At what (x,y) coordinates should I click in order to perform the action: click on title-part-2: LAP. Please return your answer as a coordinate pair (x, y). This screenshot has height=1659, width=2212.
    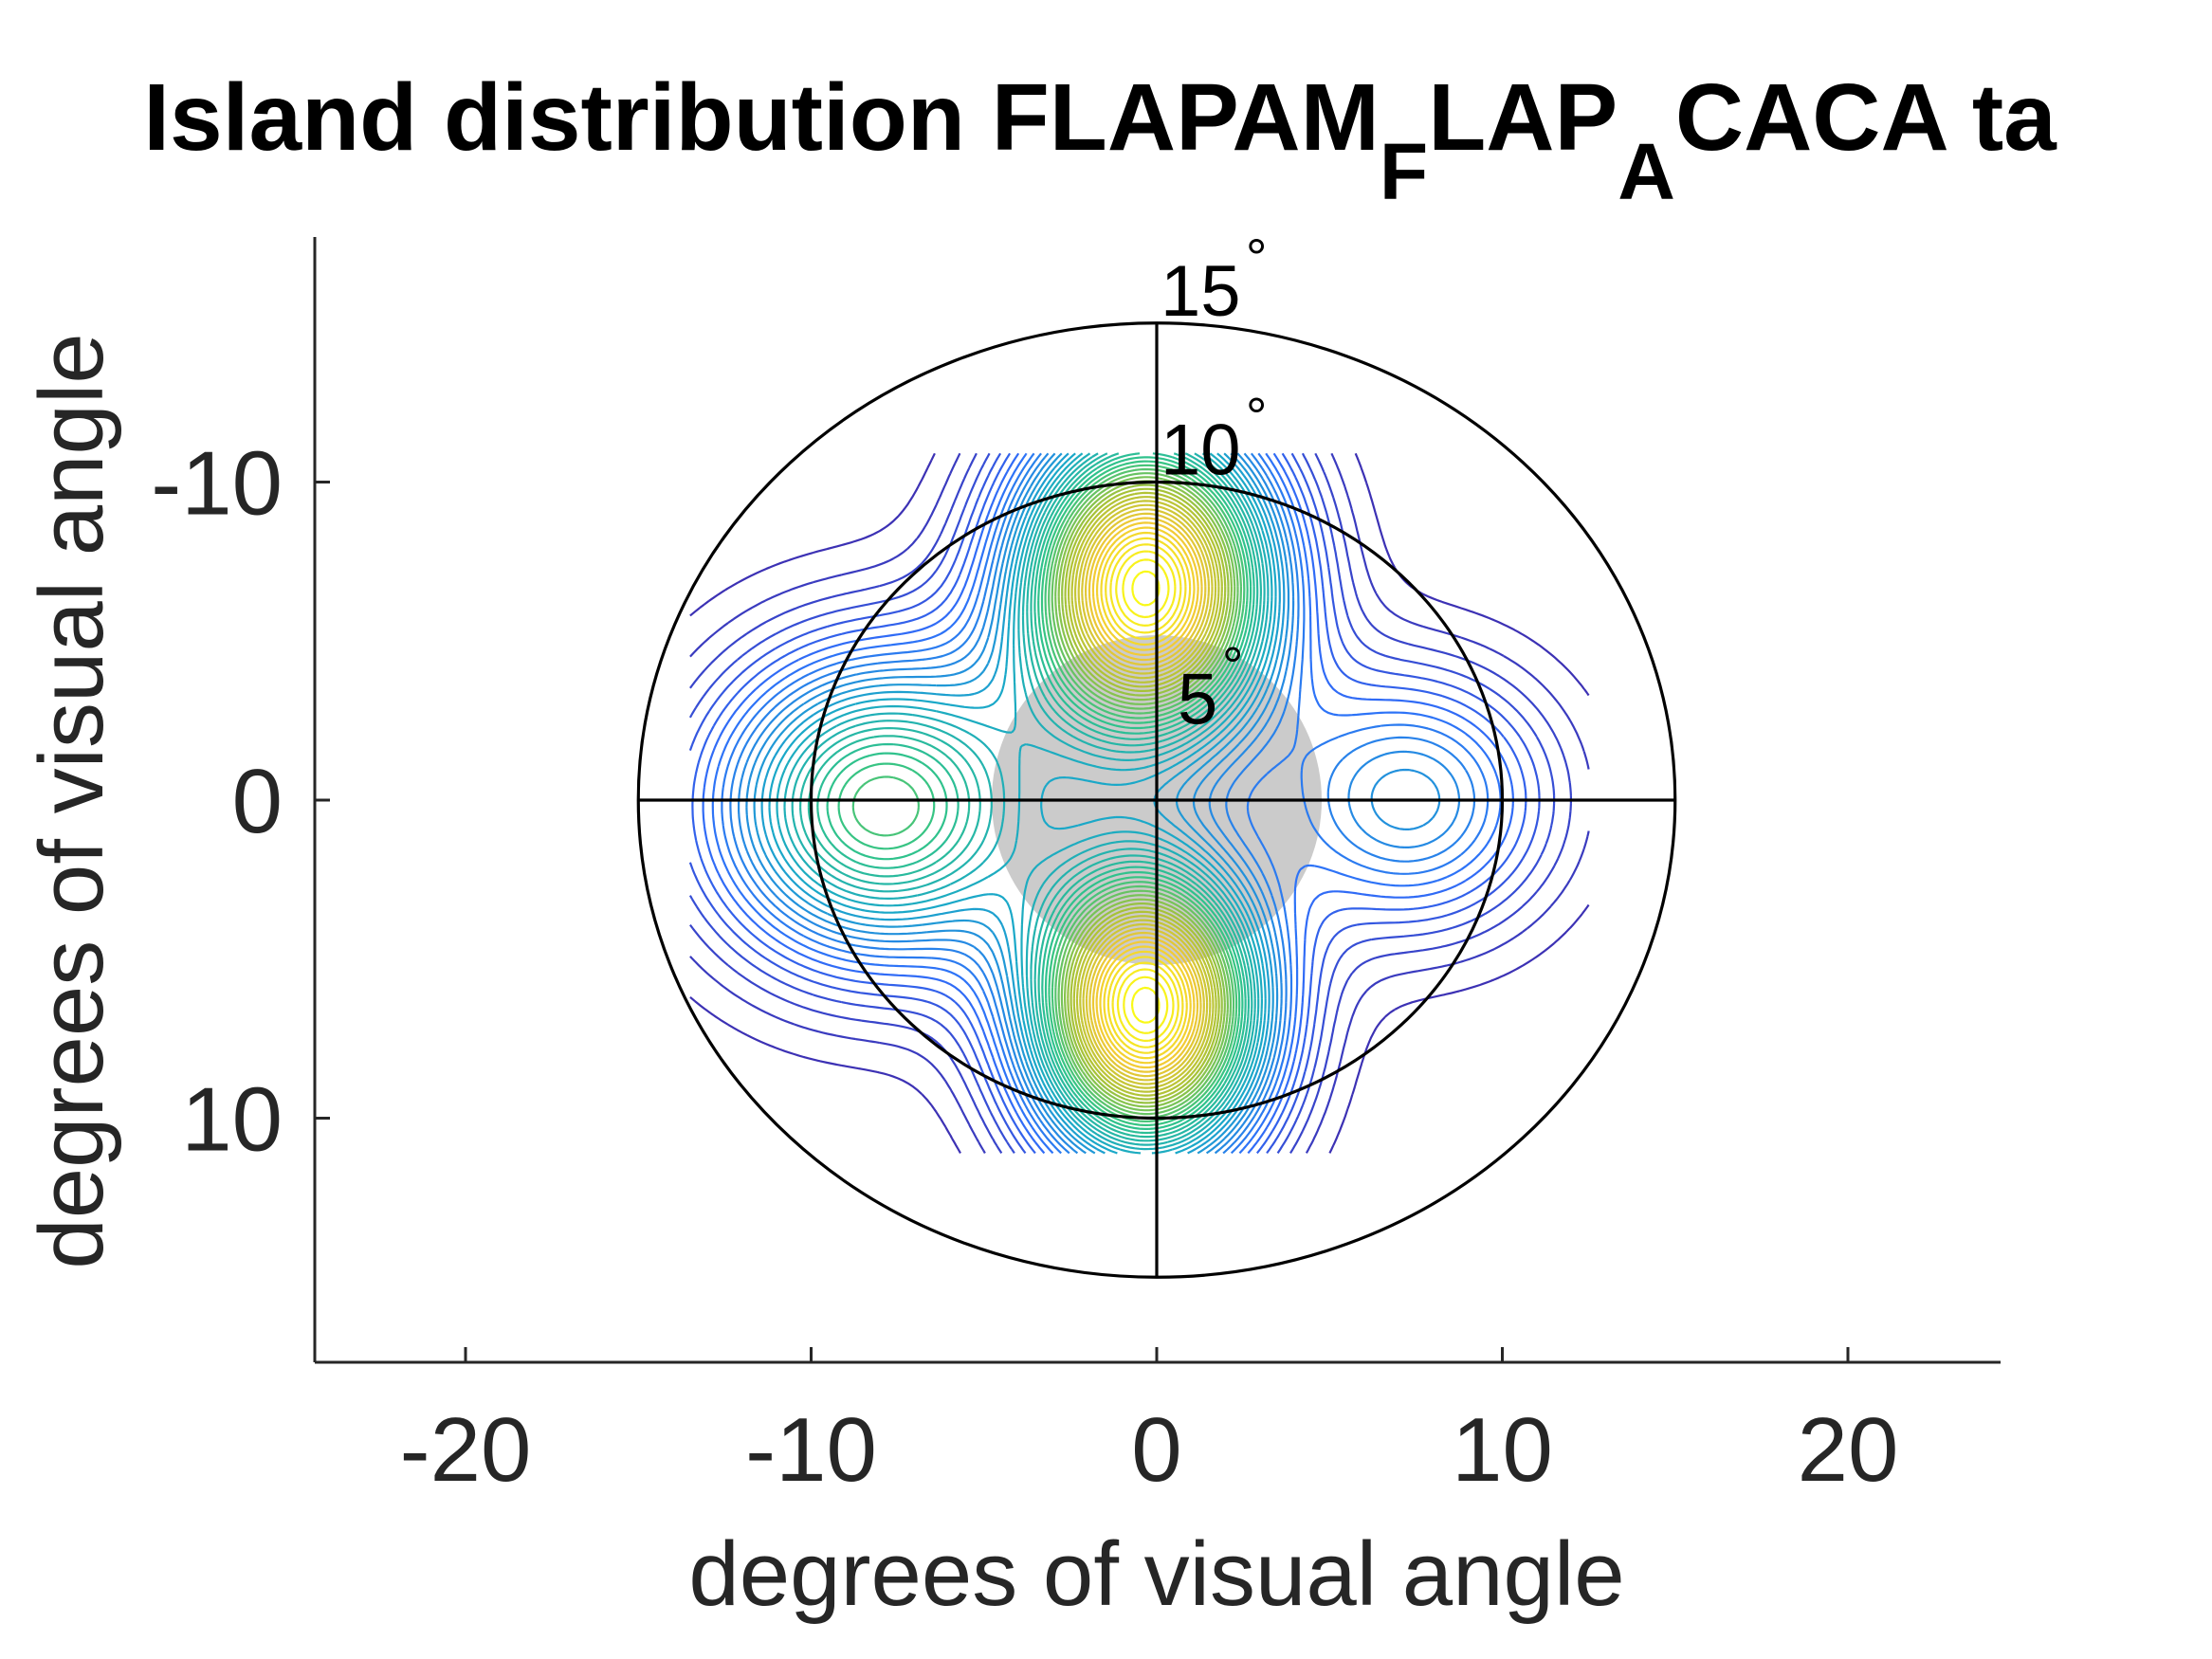
    Looking at the image, I should click on (1523, 117).